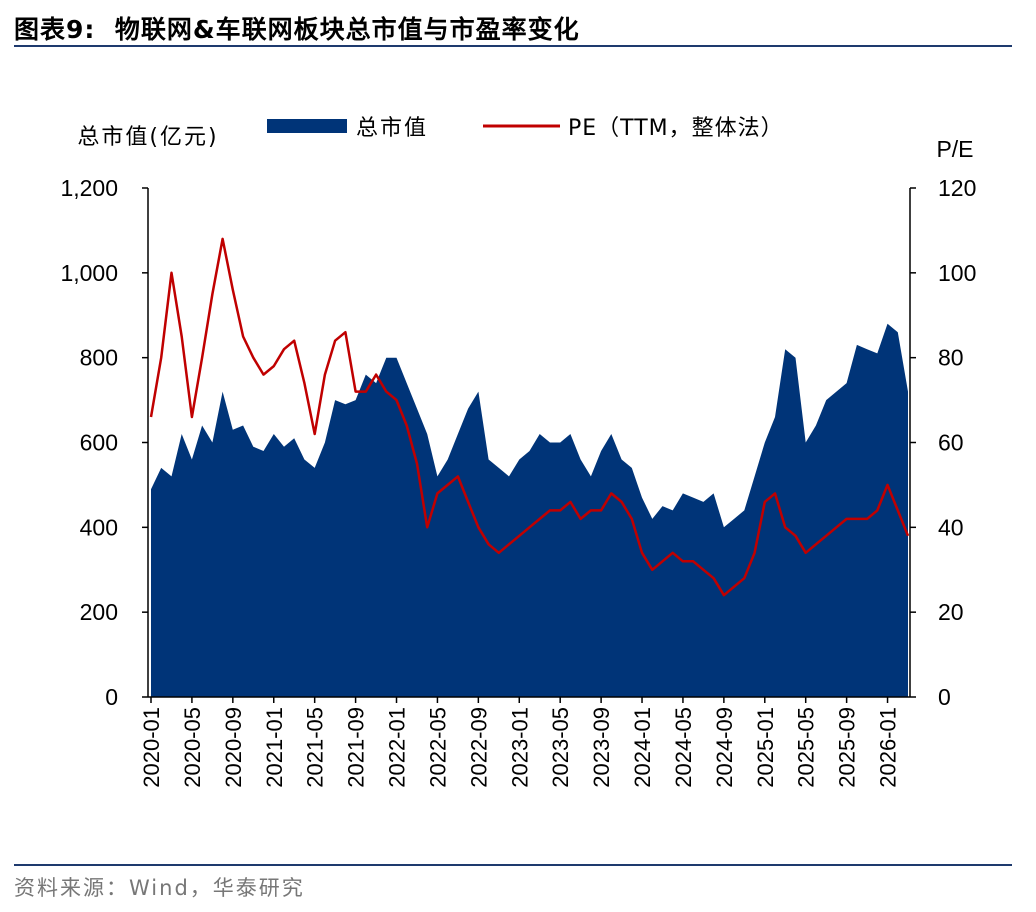  What do you see at coordinates (437, 747) in the screenshot?
I see `x-tick-label: 2022-05` at bounding box center [437, 747].